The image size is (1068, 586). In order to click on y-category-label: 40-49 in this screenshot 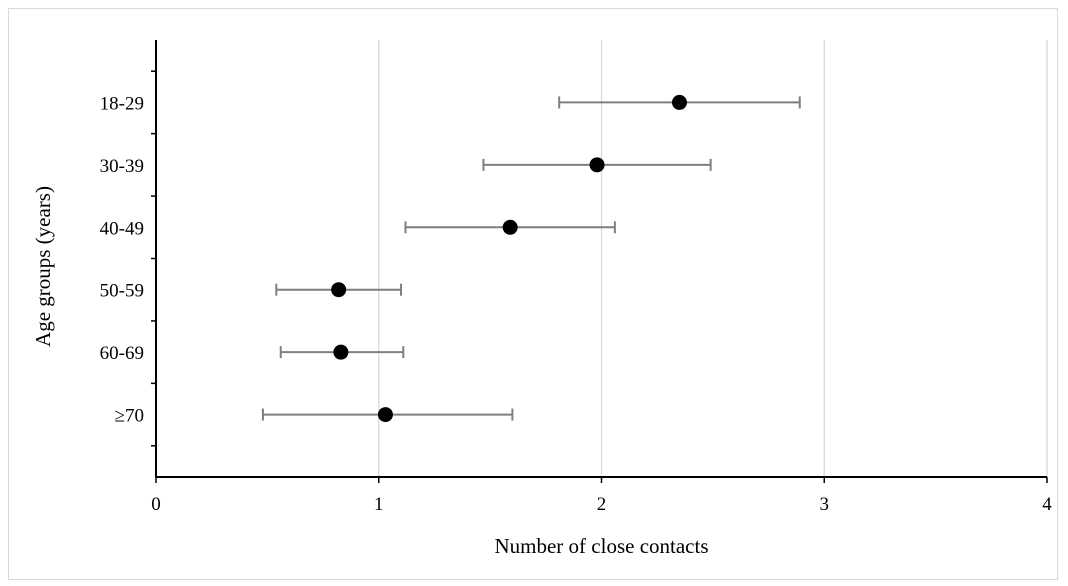, I will do `click(122, 228)`.